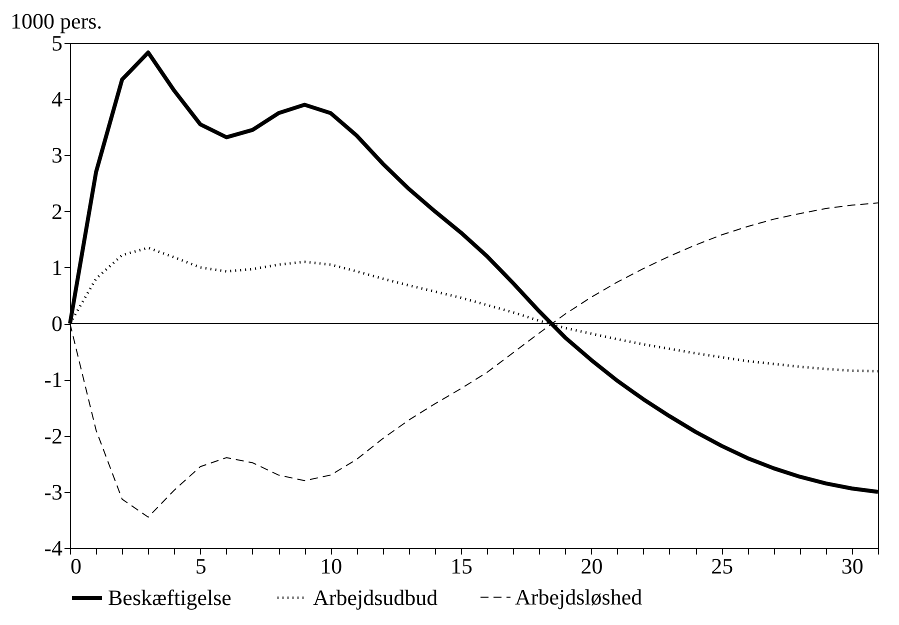 The width and height of the screenshot is (899, 625). I want to click on y-axis-title: 1000 pers., so click(56, 21).